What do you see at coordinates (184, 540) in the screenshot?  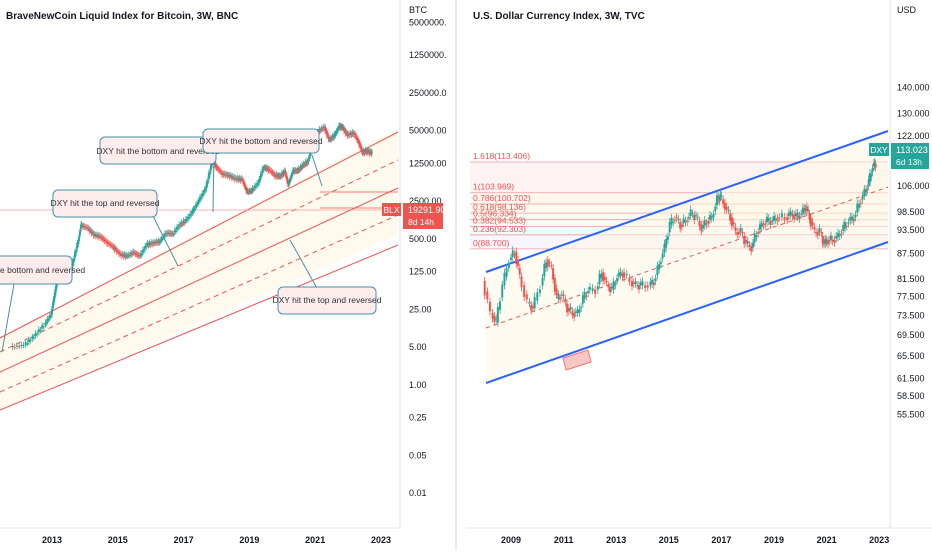 I see `left-x-tick: 2017` at bounding box center [184, 540].